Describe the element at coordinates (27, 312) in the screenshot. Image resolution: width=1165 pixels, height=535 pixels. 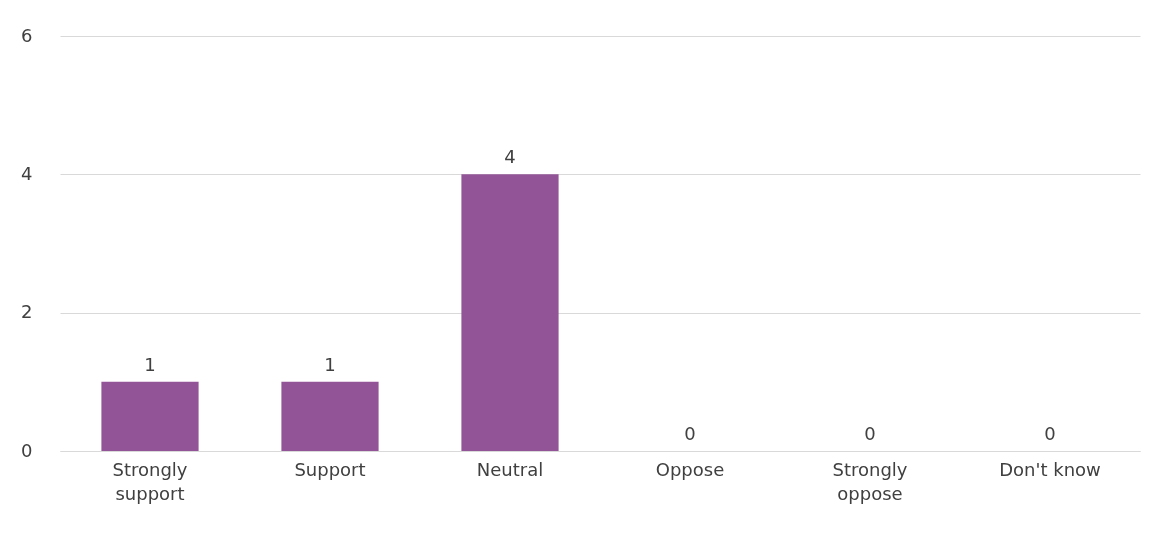
I see `y-tick-label: 2` at that location.